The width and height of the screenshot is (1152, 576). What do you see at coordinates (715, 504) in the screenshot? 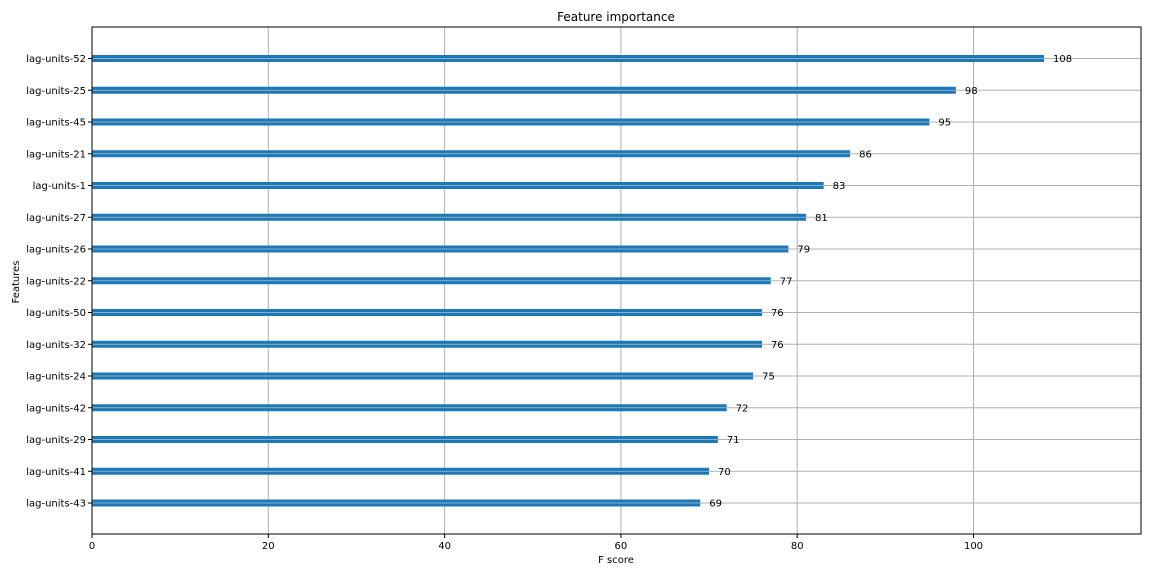
I see `bar-value-label: 69` at bounding box center [715, 504].